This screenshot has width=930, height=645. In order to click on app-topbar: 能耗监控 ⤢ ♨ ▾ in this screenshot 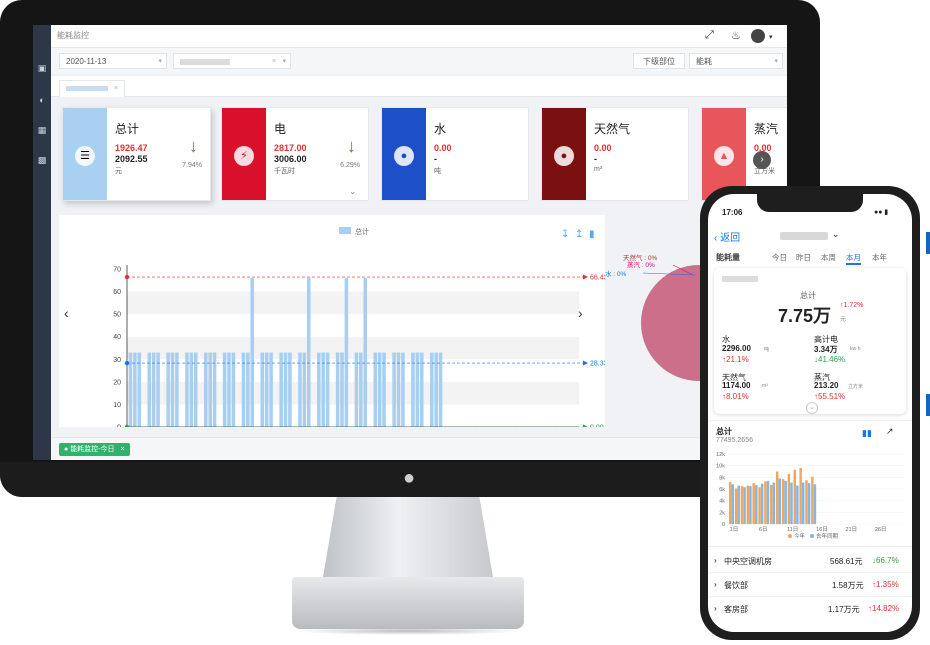, I will do `click(419, 36)`.